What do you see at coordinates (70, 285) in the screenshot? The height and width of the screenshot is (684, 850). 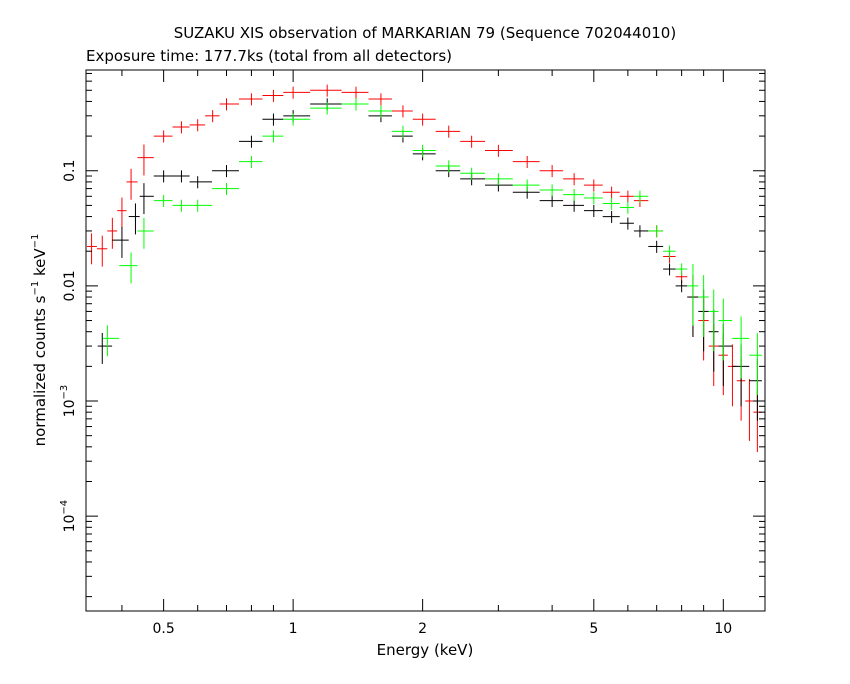 I see `y-tick-label: 0.01` at bounding box center [70, 285].